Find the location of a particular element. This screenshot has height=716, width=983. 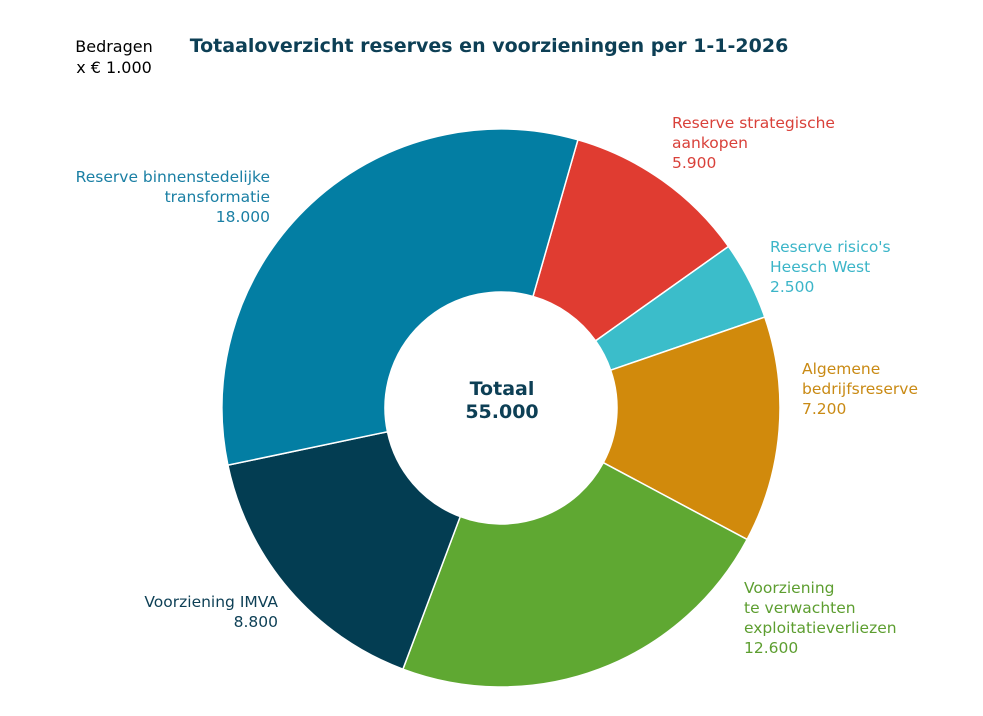

slice-label-1: Reserve strategische aankopen 5.900 is located at coordinates (753, 143).